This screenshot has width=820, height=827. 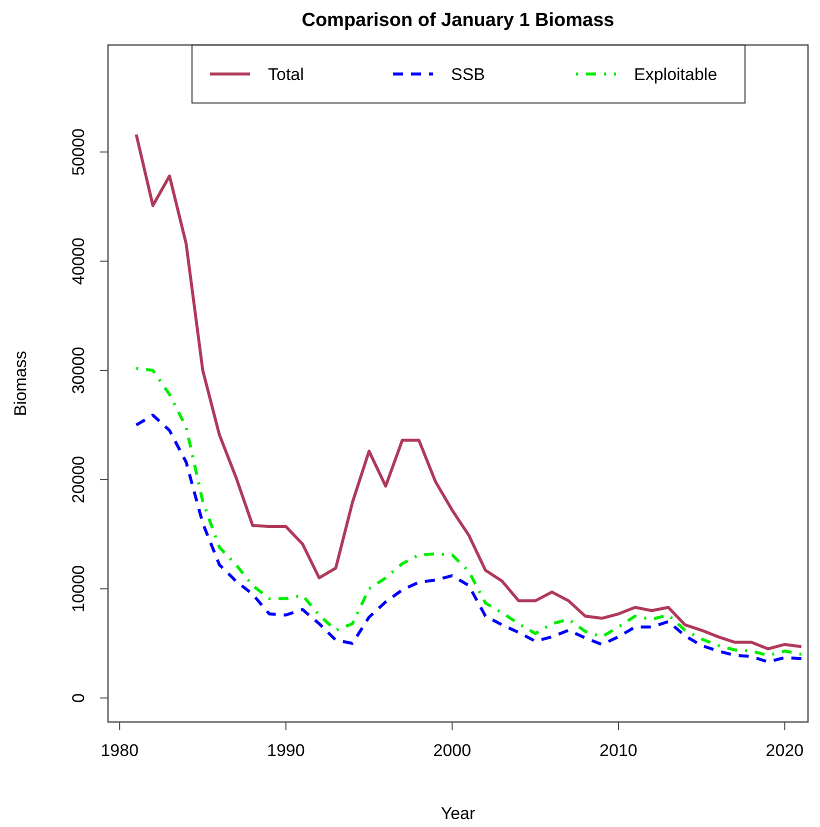 I want to click on y-axis-title: Biomass, so click(x=20, y=383).